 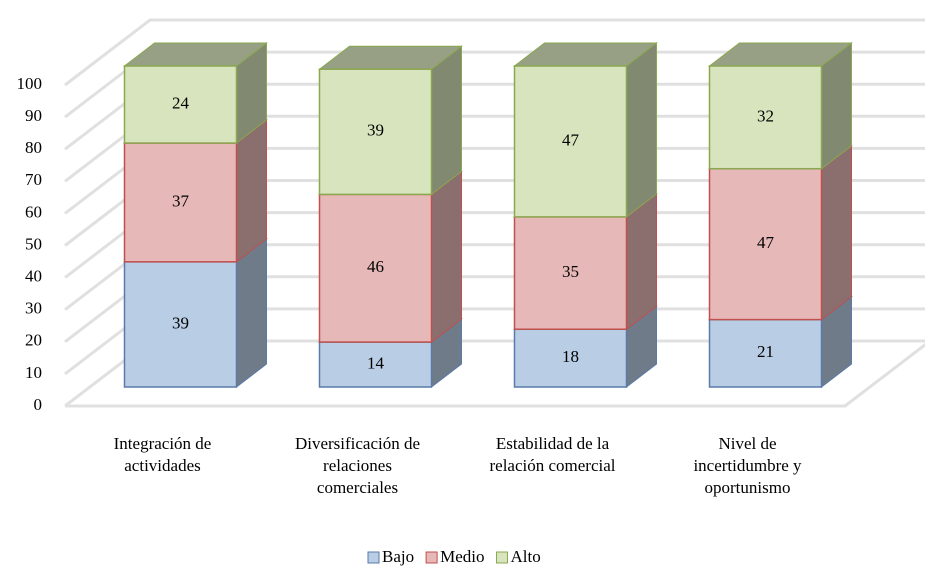 What do you see at coordinates (33, 179) in the screenshot?
I see `y-tick-label: 70` at bounding box center [33, 179].